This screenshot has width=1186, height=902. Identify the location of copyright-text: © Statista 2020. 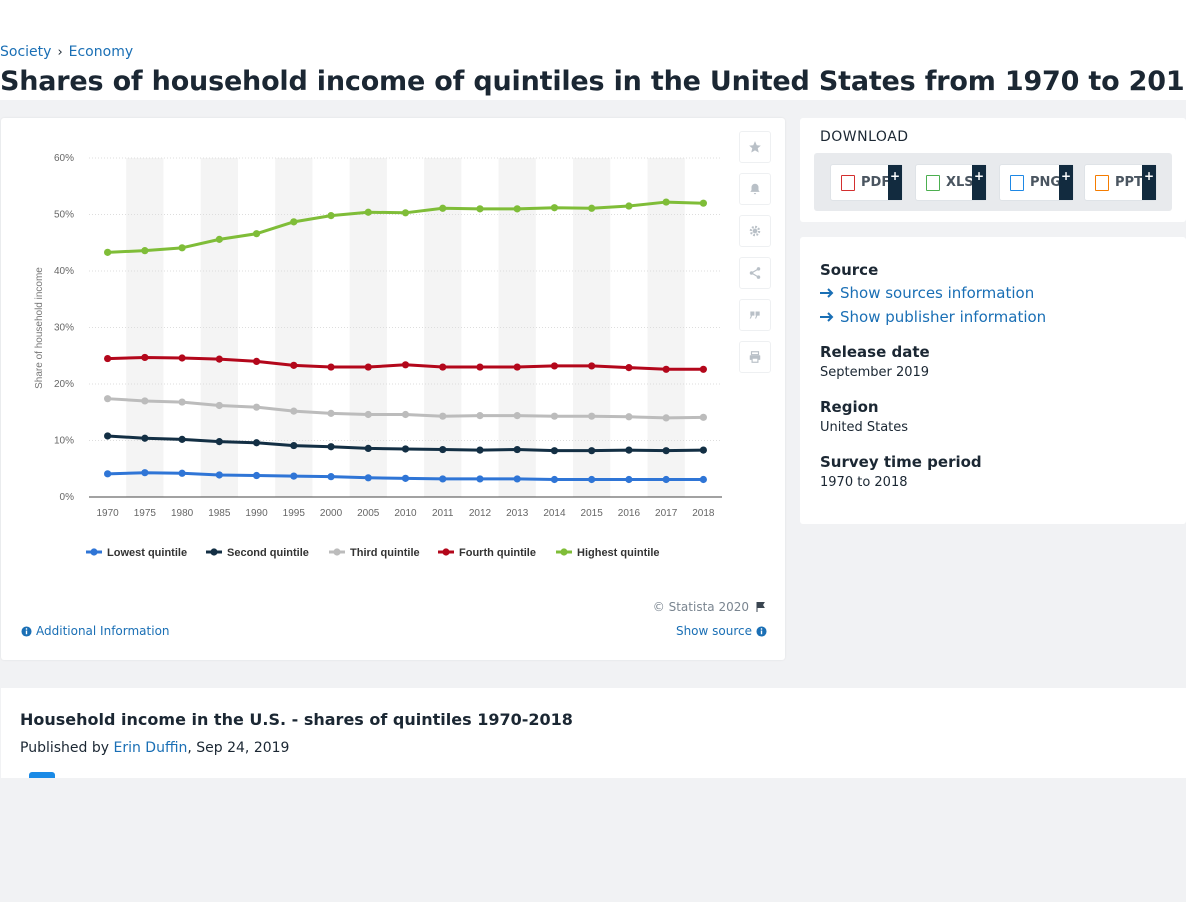
(700, 607).